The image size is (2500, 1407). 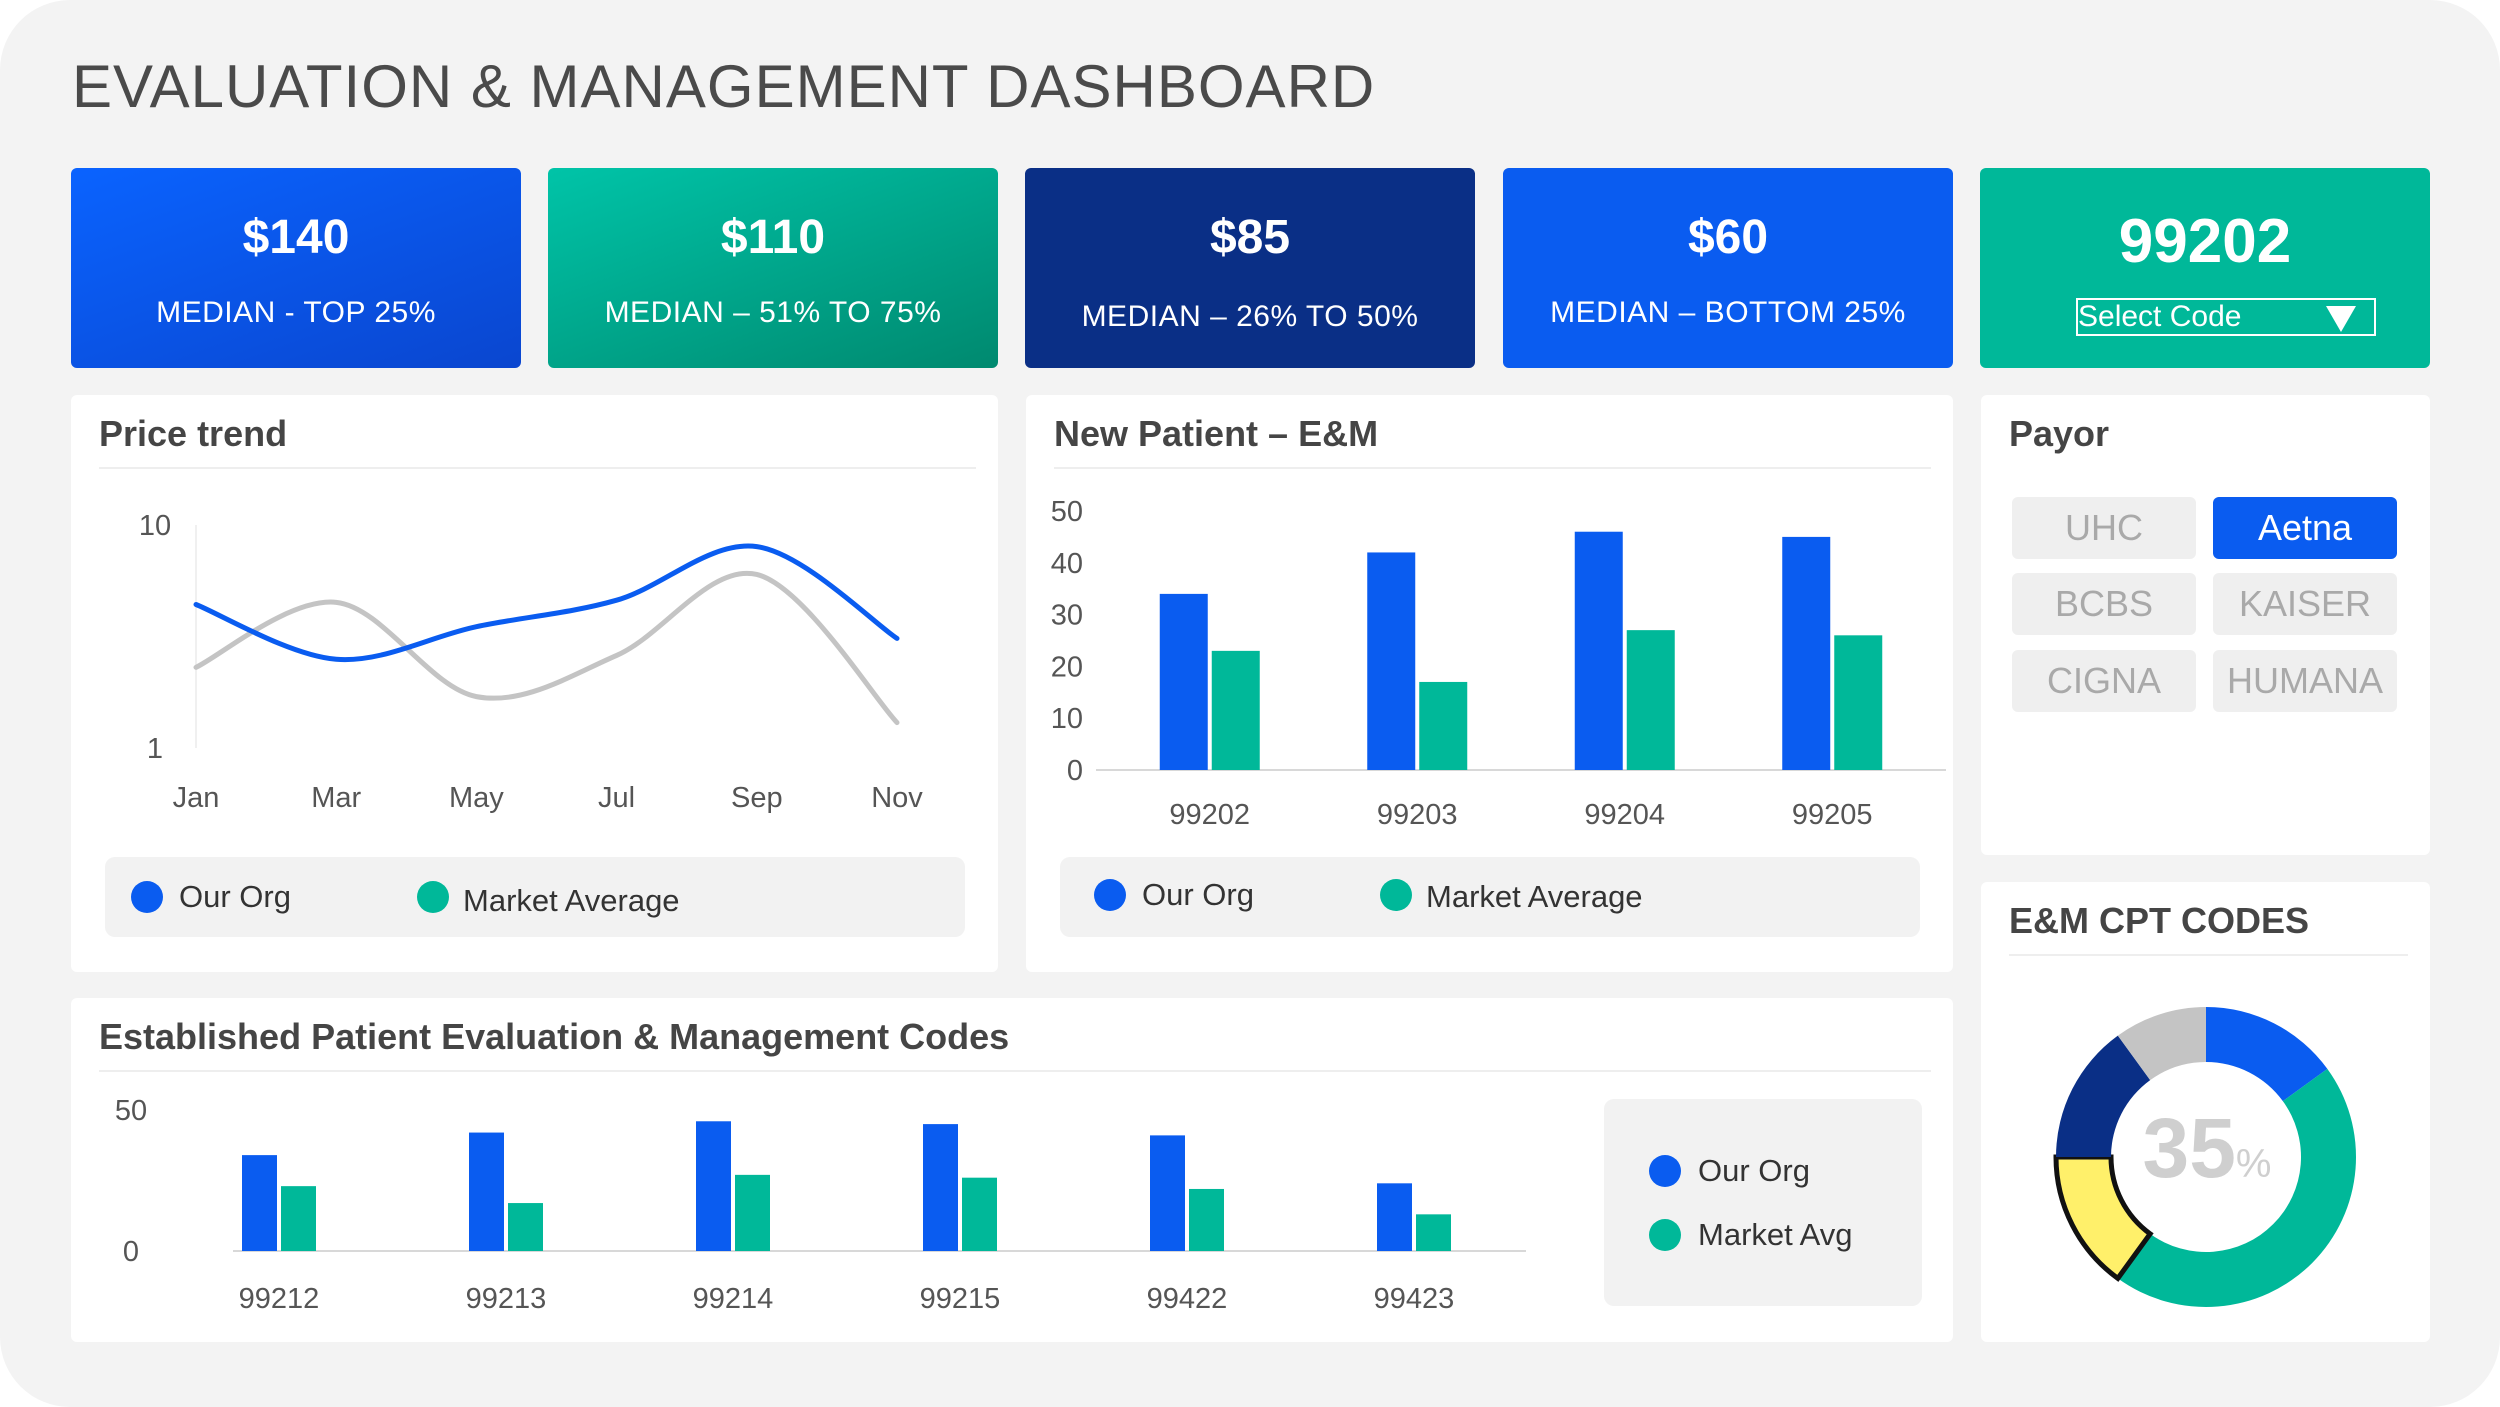 I want to click on page-title: EVALUATION & MANAGEMENT DASHBOARD, so click(x=724, y=86).